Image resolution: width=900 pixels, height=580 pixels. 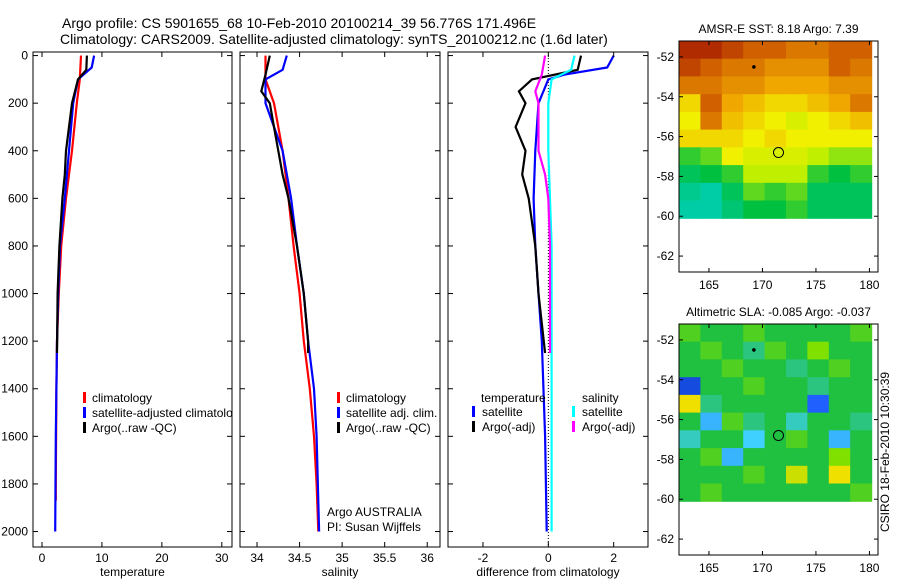 I want to click on legend-label: Argo(-adj), so click(x=508, y=427).